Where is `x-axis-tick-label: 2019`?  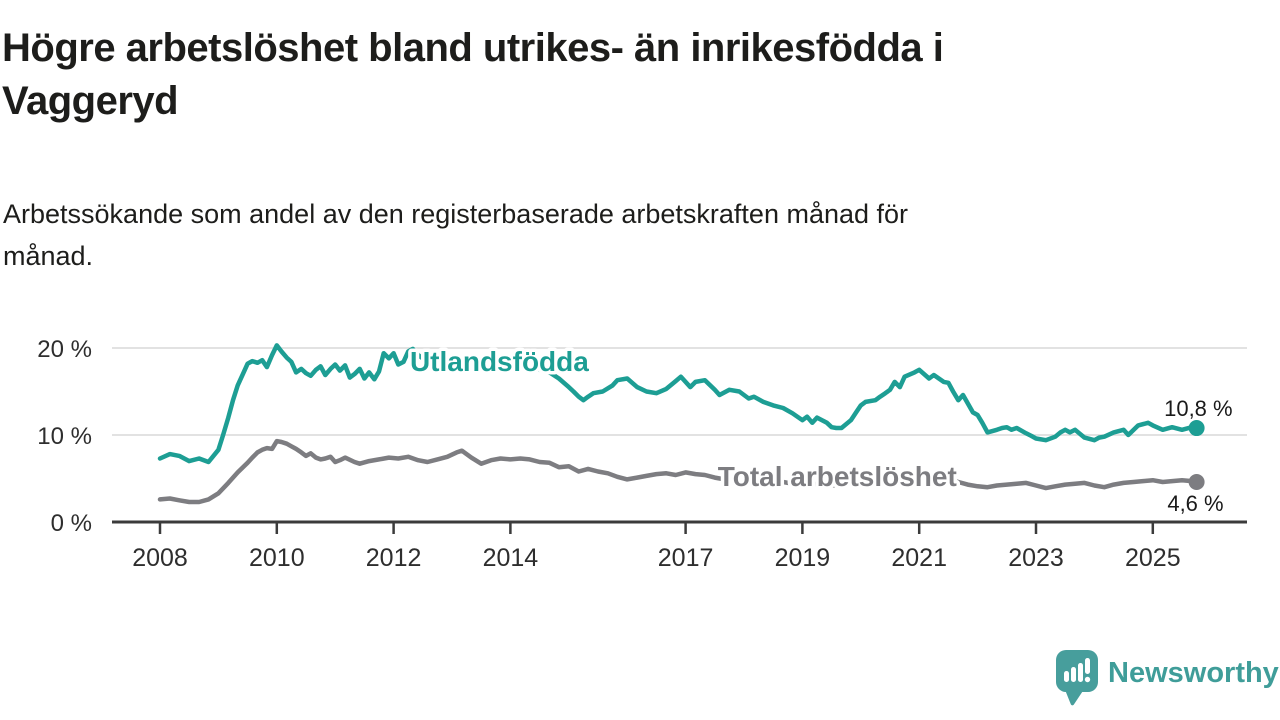 x-axis-tick-label: 2019 is located at coordinates (803, 558).